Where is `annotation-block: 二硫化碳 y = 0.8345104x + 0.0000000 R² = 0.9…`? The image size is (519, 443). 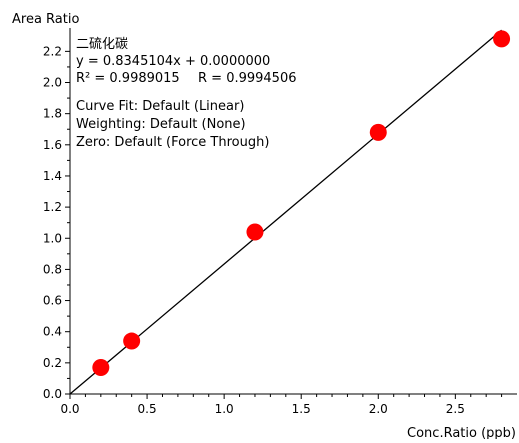 annotation-block: 二硫化碳 y = 0.8345104x + 0.0000000 R² = 0.9… is located at coordinates (186, 93).